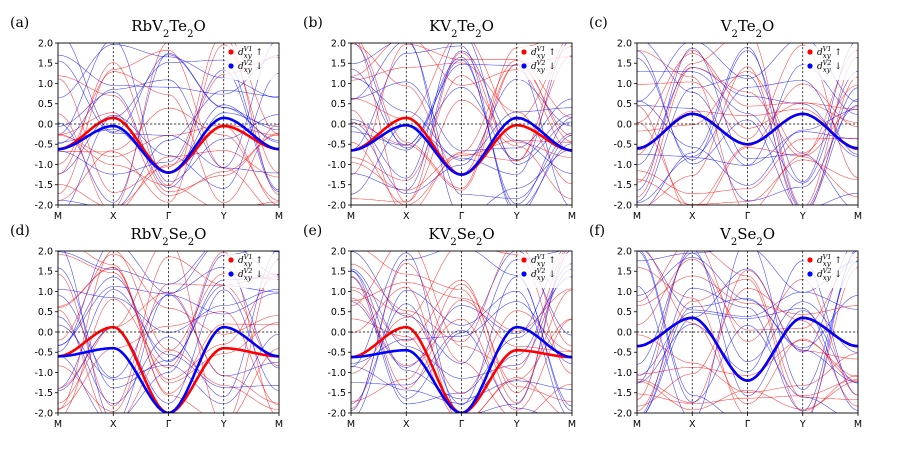 The image size is (897, 450). I want to click on panel-letter: (e), so click(312, 231).